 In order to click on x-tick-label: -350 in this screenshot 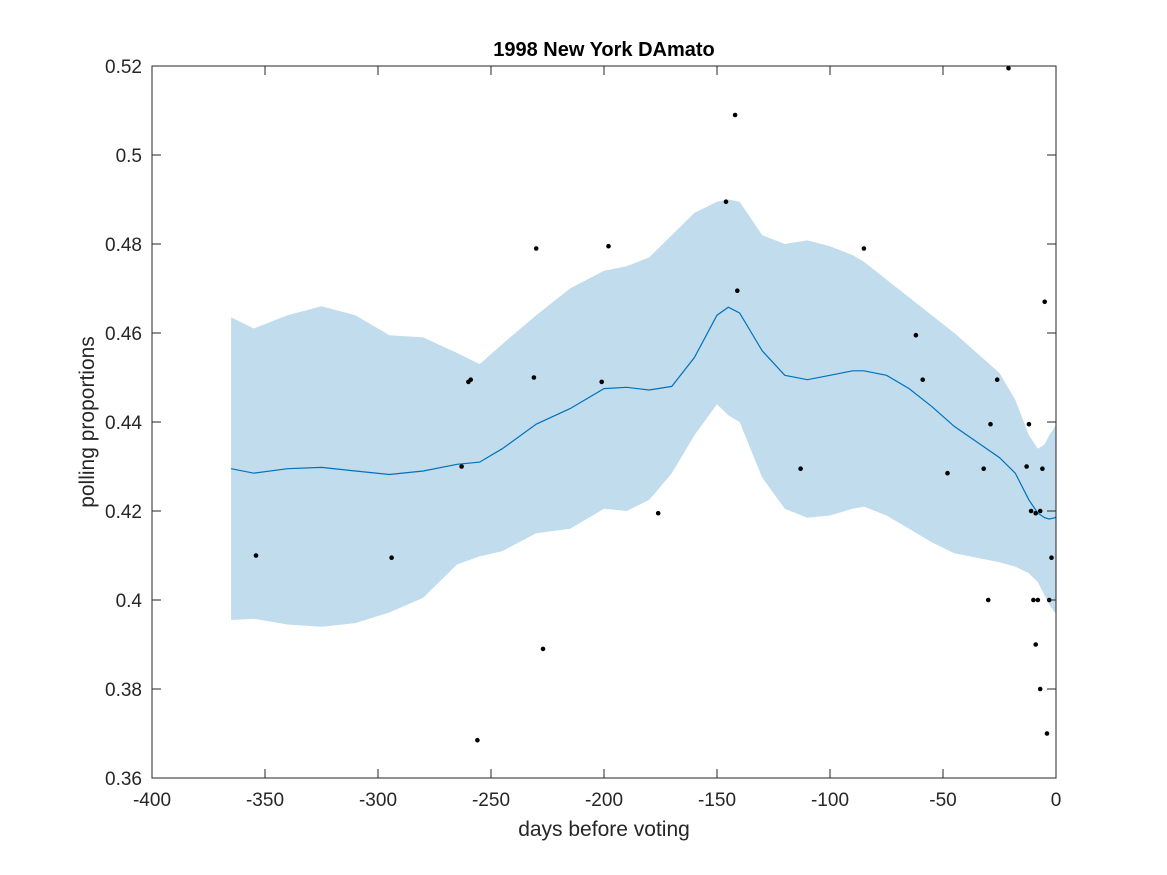, I will do `click(265, 800)`.